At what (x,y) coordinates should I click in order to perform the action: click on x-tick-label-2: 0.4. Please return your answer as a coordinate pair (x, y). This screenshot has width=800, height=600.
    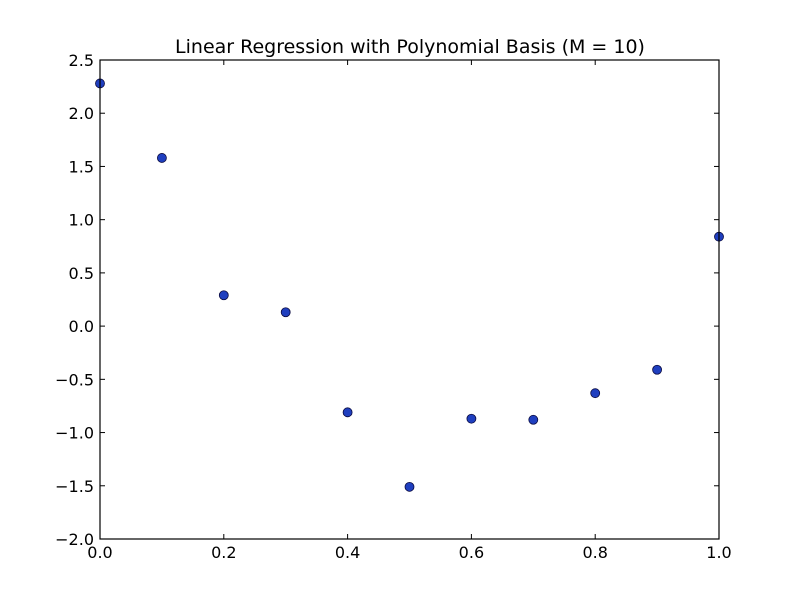
    Looking at the image, I should click on (347, 552).